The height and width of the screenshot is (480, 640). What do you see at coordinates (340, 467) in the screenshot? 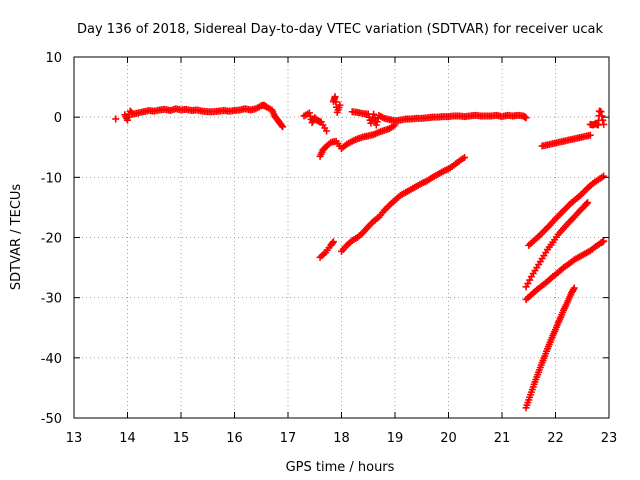
I see `x-axis-label: GPS time / hours` at bounding box center [340, 467].